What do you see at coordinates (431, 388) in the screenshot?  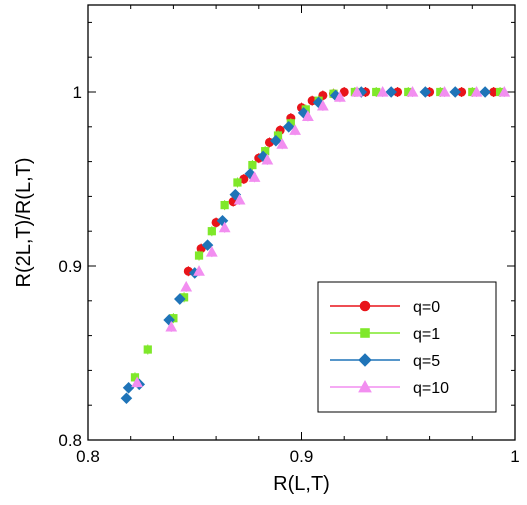 I see `legend-label: q=10` at bounding box center [431, 388].